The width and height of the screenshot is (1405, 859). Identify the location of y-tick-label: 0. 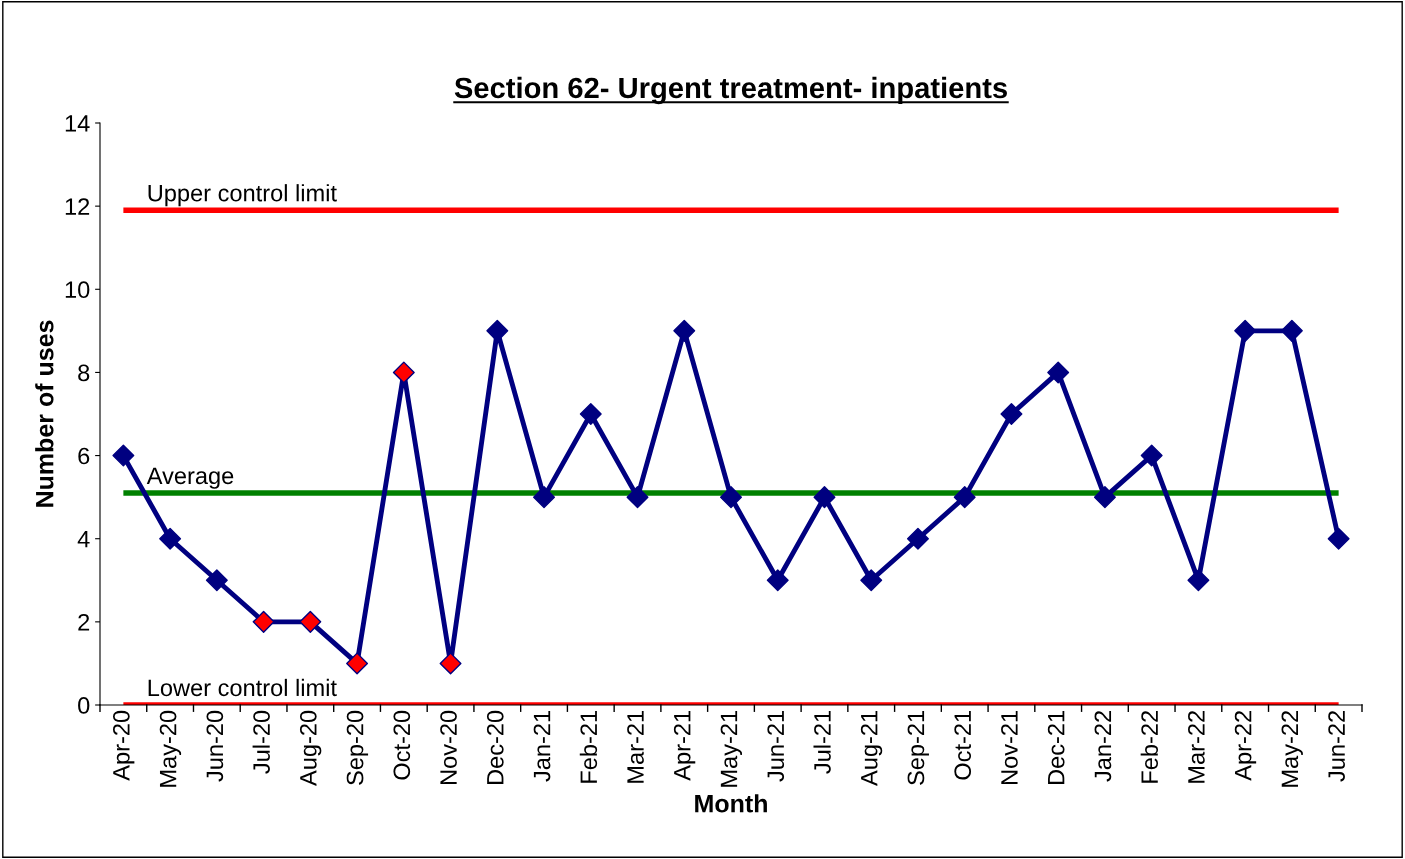
(84, 705).